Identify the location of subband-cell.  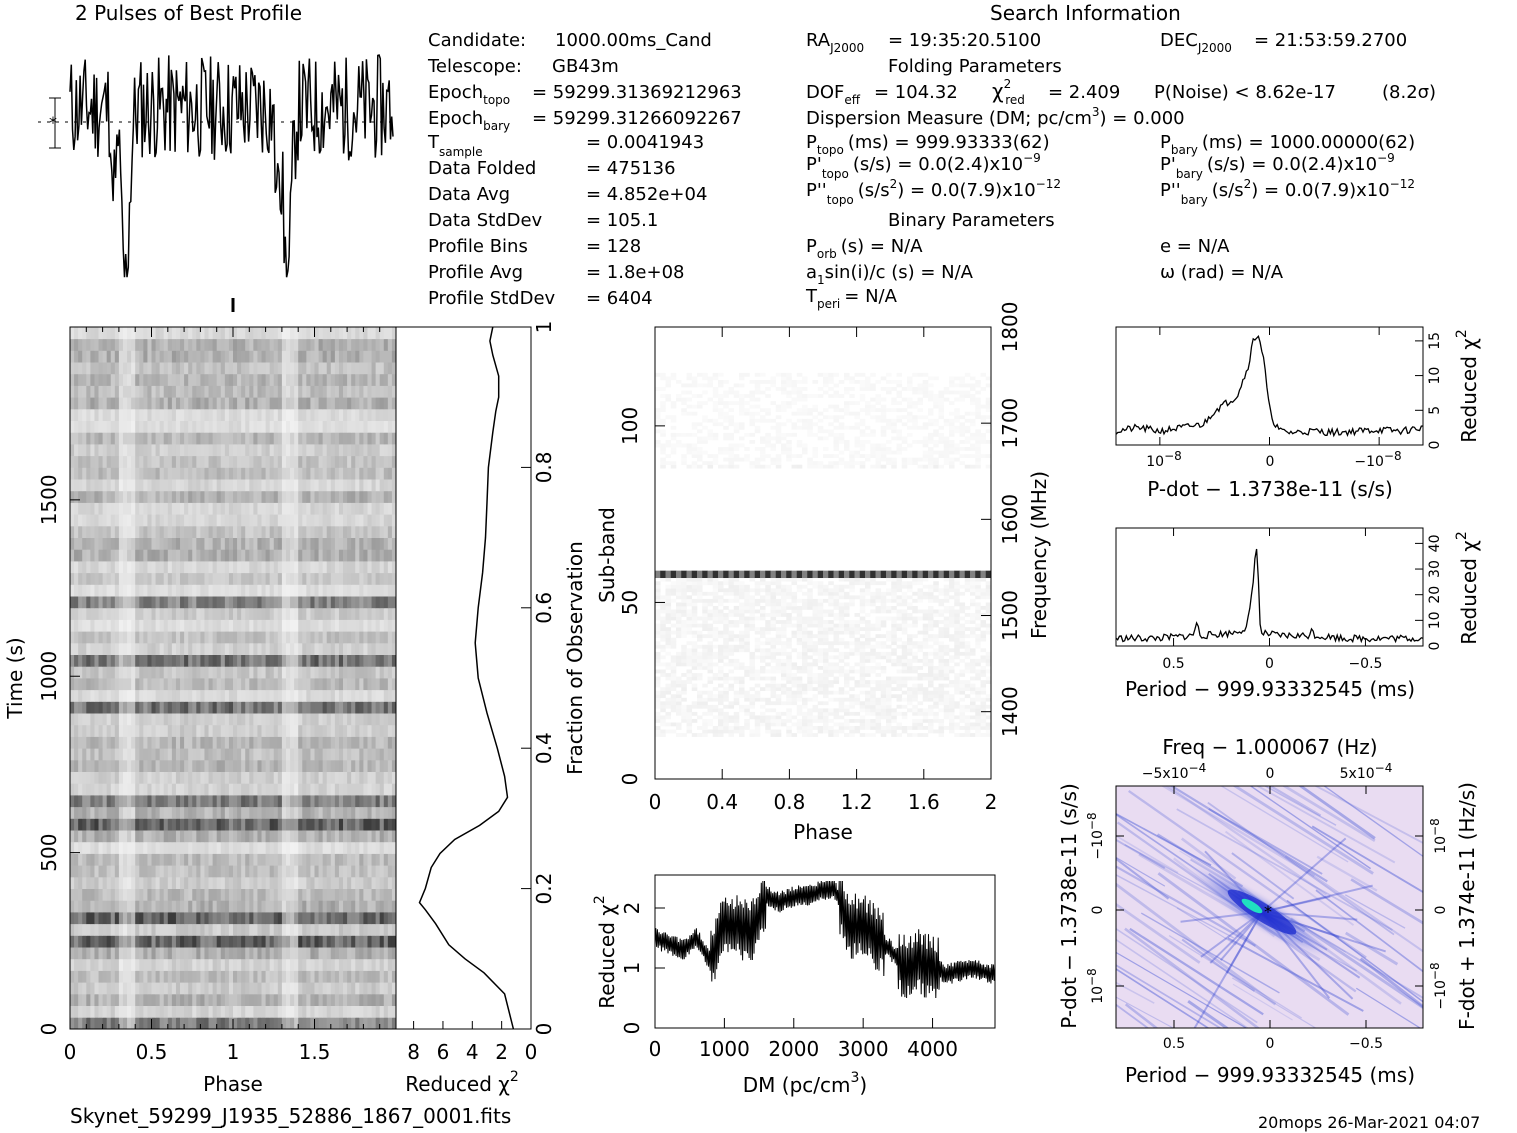
(658, 731).